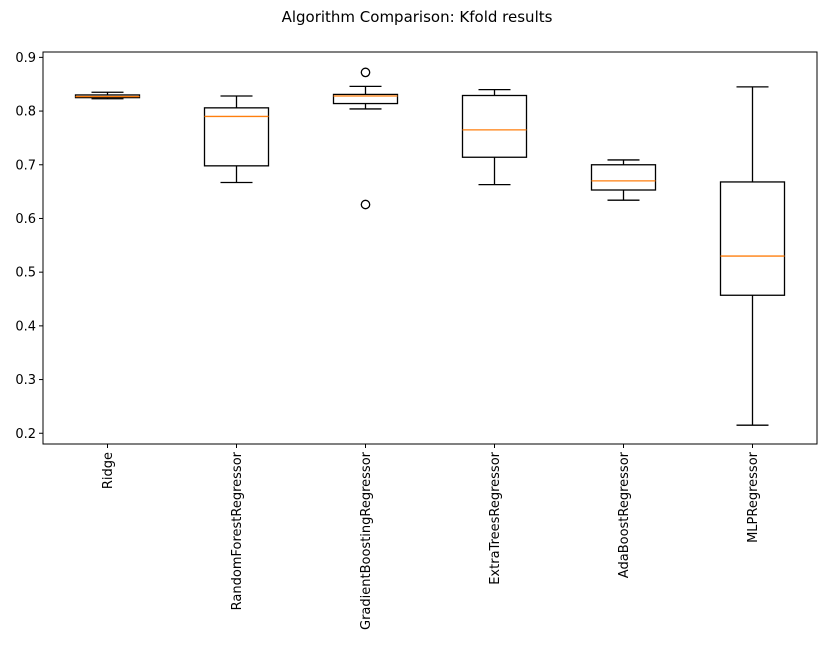 The image size is (826, 659). Describe the element at coordinates (495, 517) in the screenshot. I see `x-tick-label: ExtraTreesRegressor` at that location.